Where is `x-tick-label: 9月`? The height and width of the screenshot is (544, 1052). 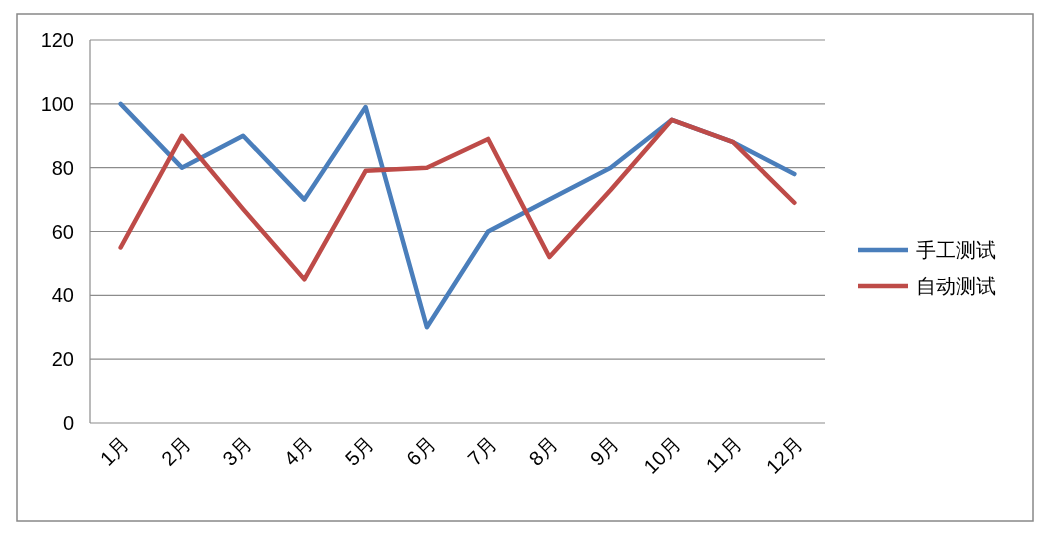
x-tick-label: 9月 is located at coordinates (604, 451).